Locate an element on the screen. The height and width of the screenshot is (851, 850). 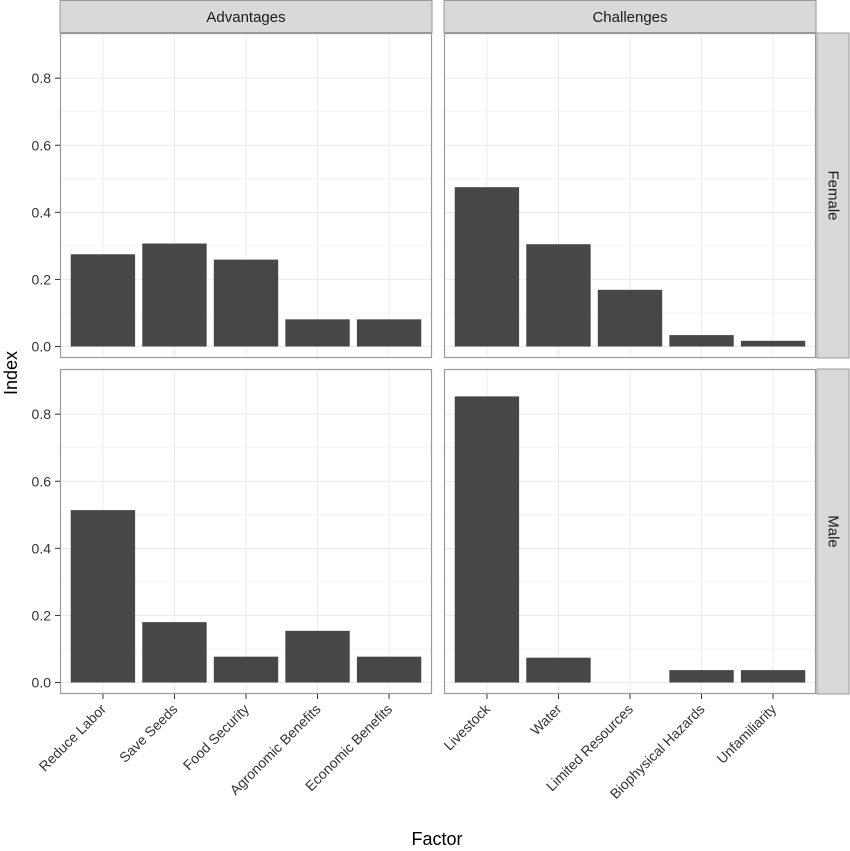
facet-strip-male: Male is located at coordinates (833, 531).